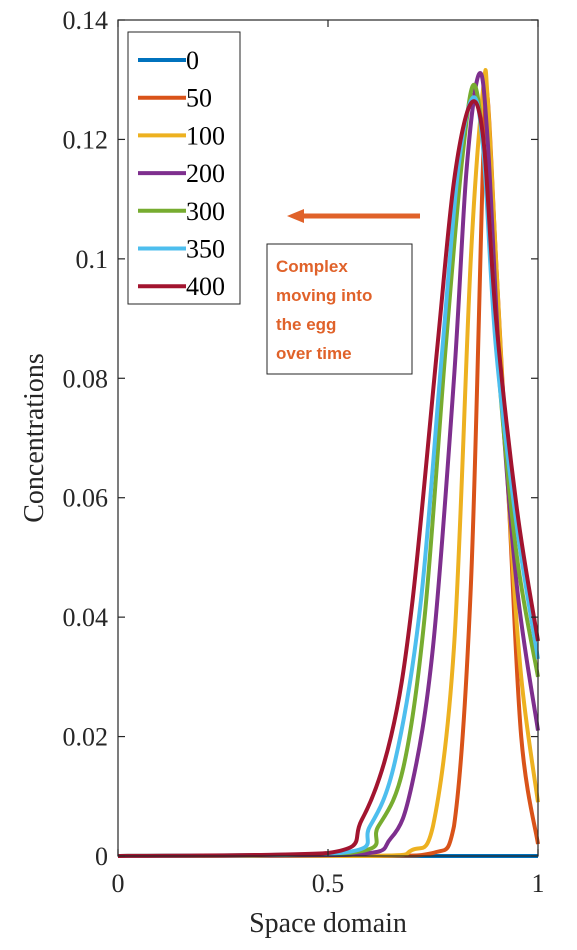 This screenshot has height=950, width=577. I want to click on legend-label-0: 0, so click(192, 60).